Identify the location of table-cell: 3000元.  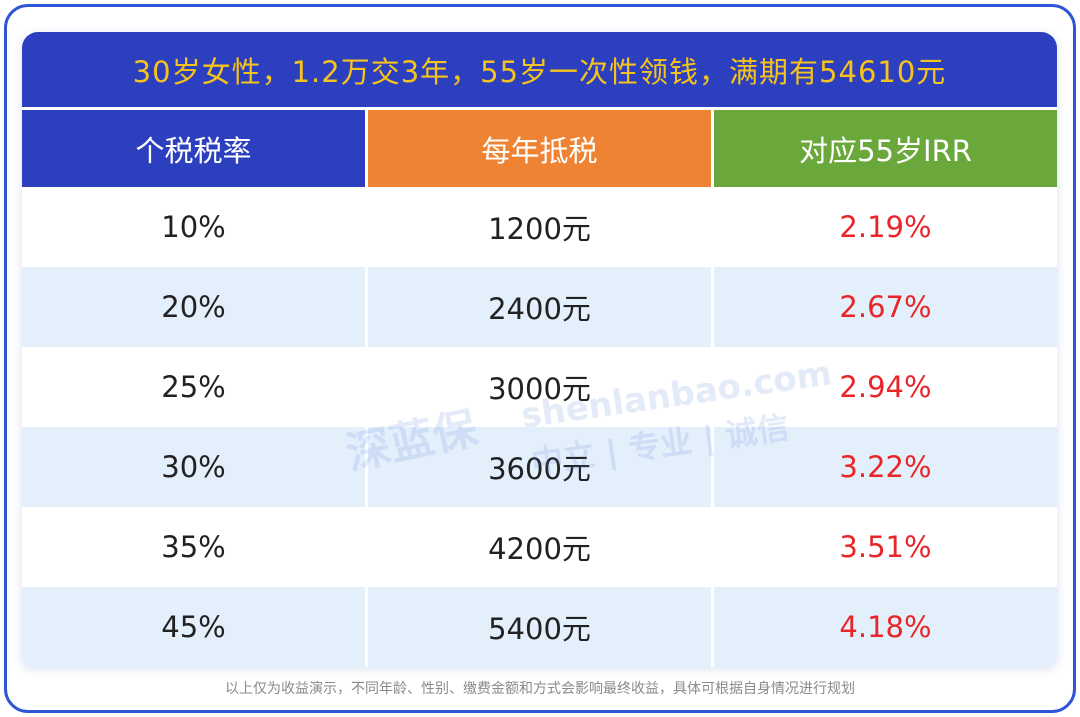
(539, 389).